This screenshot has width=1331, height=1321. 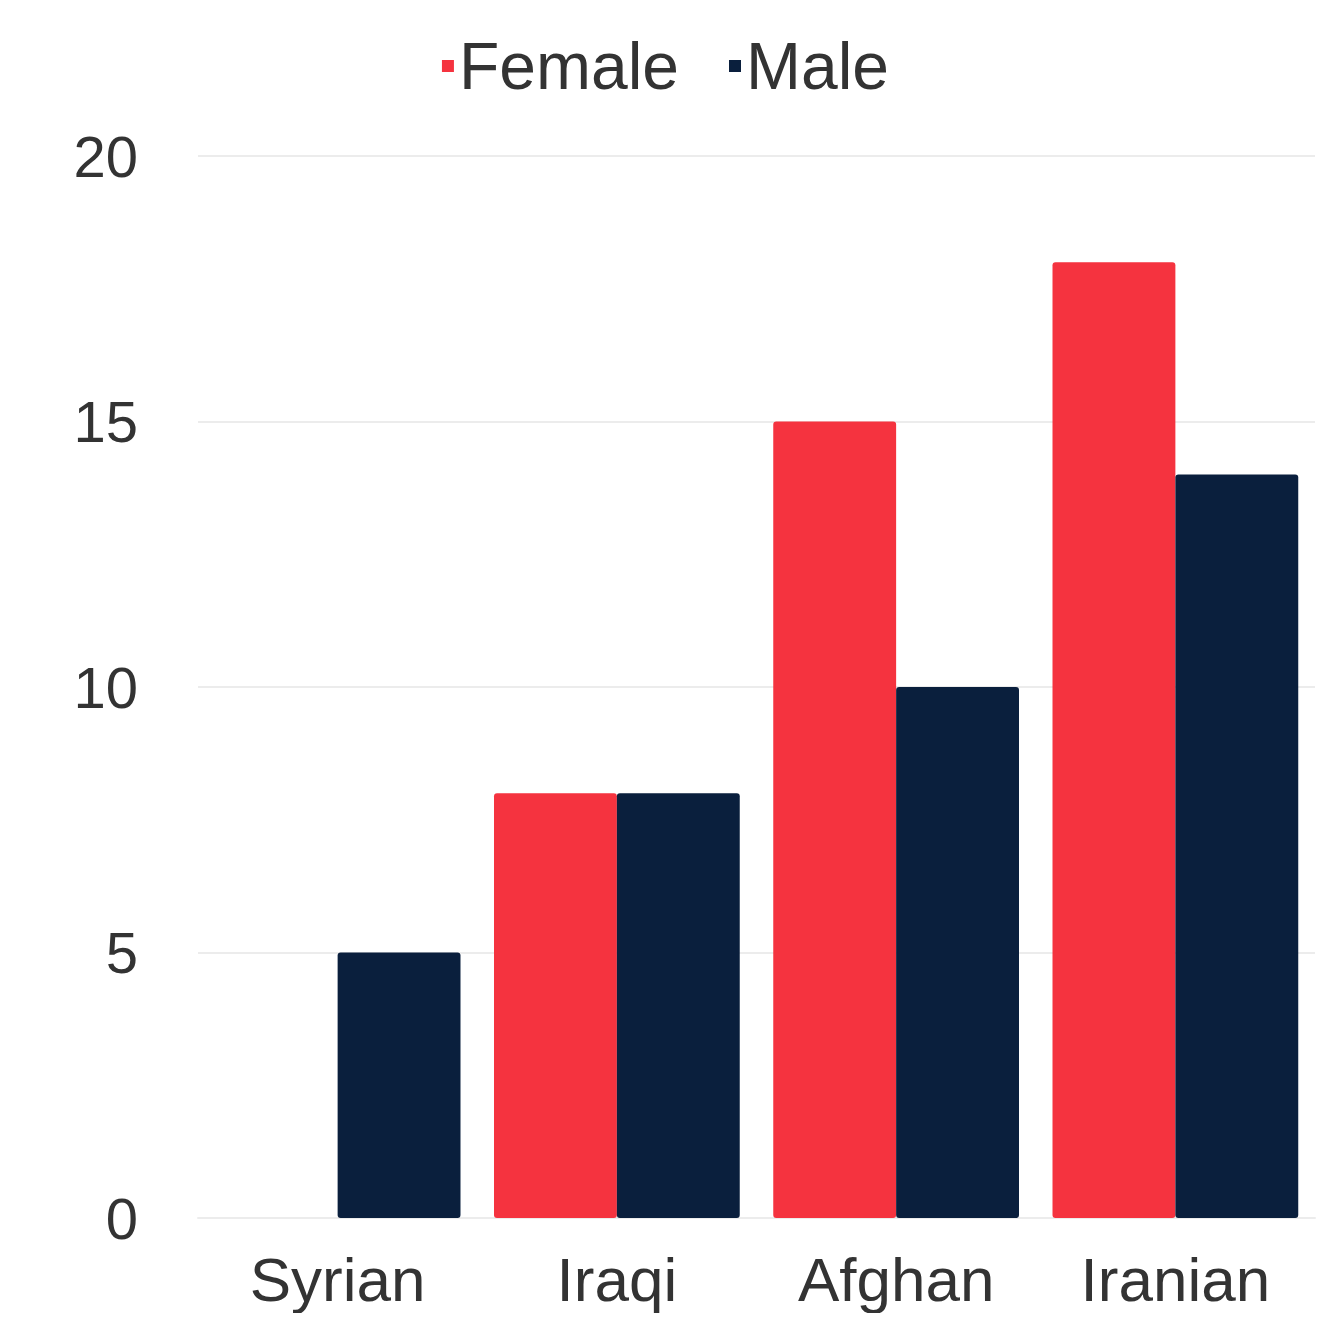 What do you see at coordinates (121, 952) in the screenshot?
I see `y-tick-label: 5` at bounding box center [121, 952].